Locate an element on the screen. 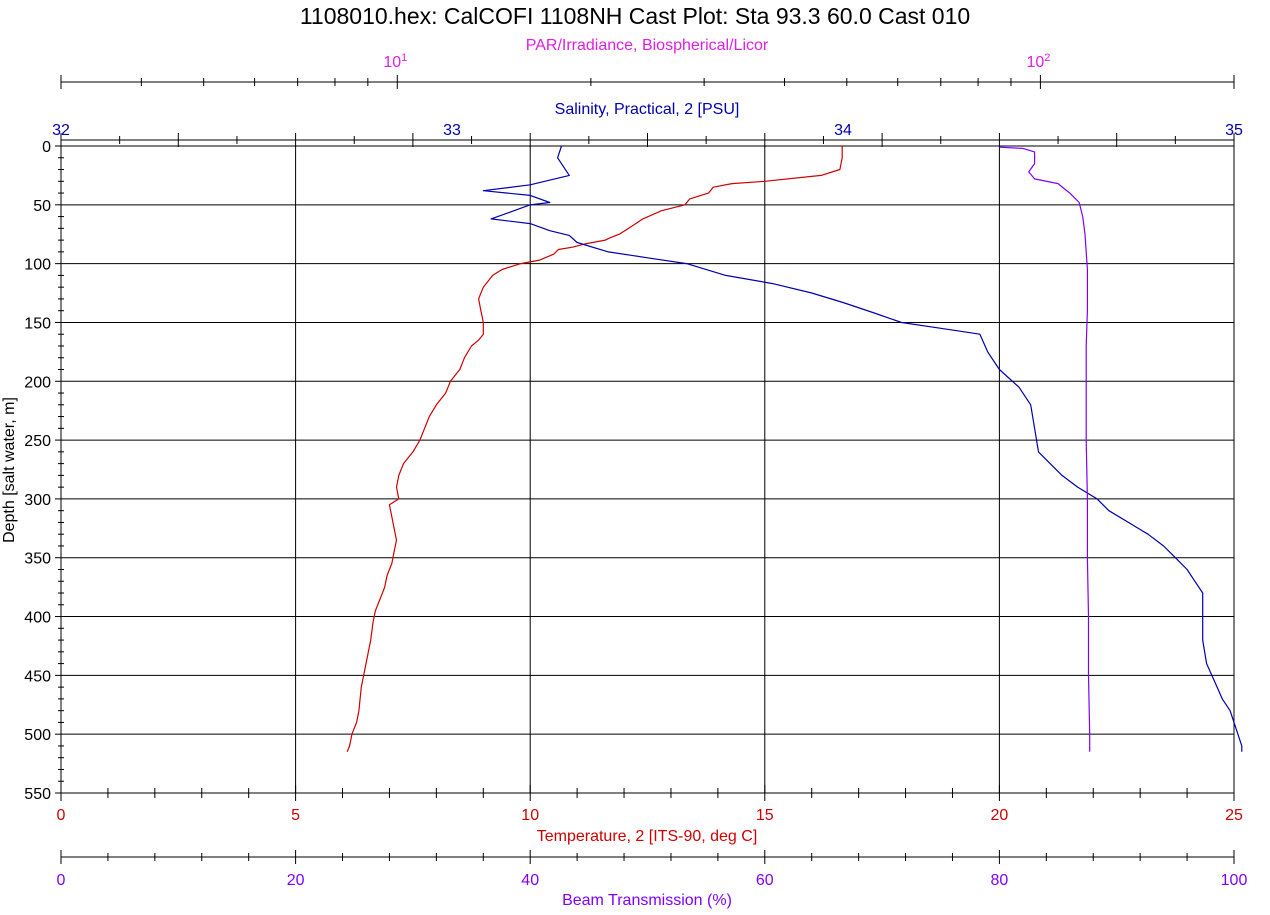  beam-axis-title: Beam Transmission (%) is located at coordinates (647, 900).